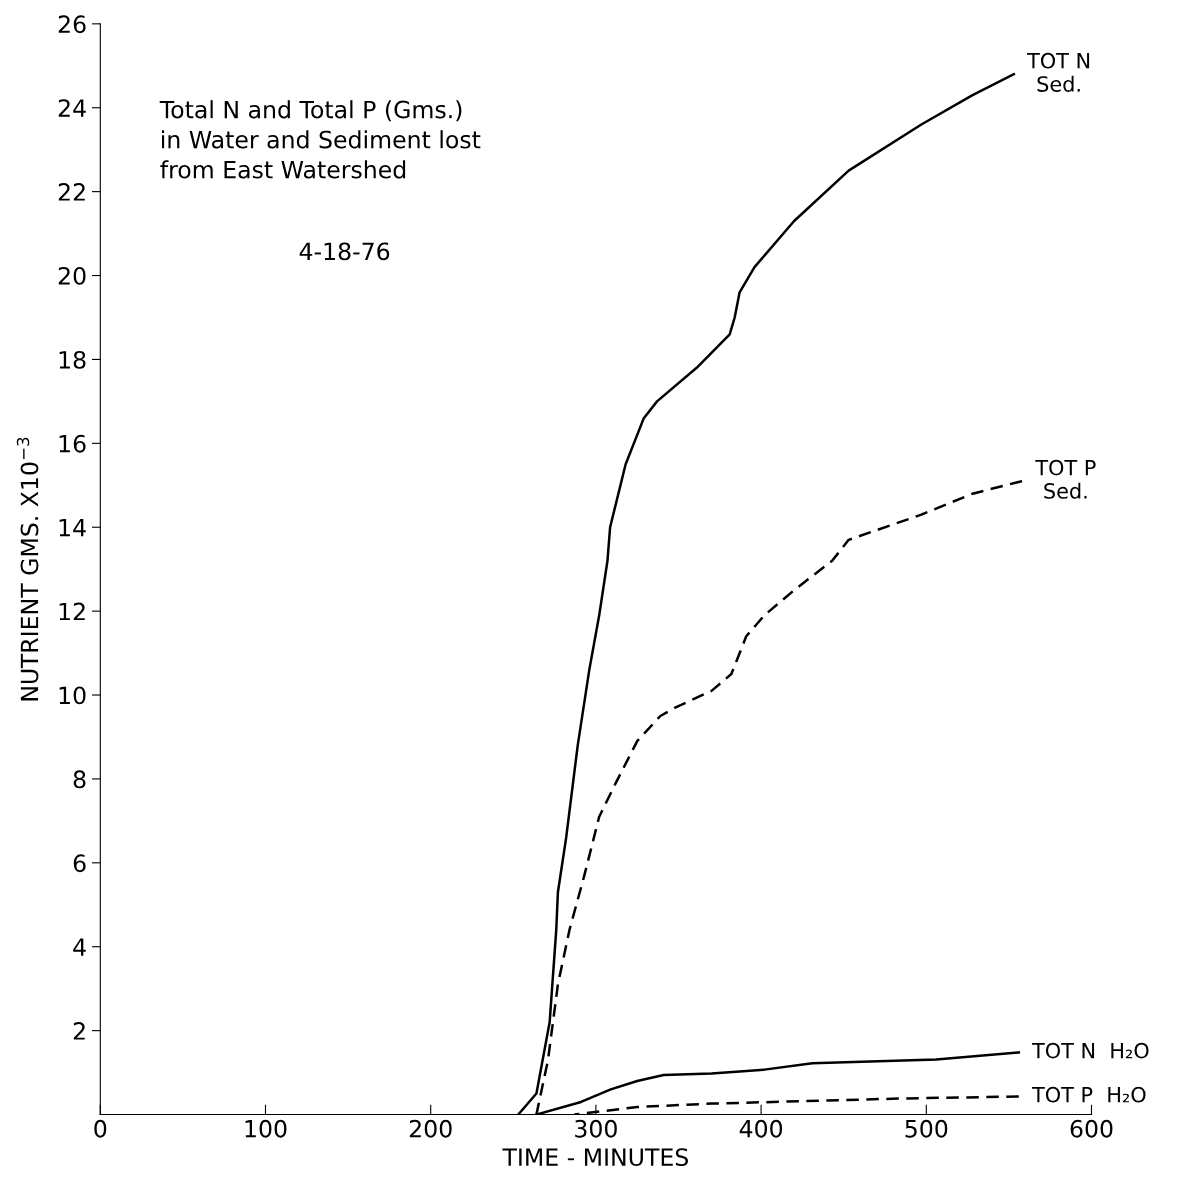 Image resolution: width=1180 pixels, height=1192 pixels. Describe the element at coordinates (1090, 1050) in the screenshot. I see `series-label: TOT N H₂O` at that location.